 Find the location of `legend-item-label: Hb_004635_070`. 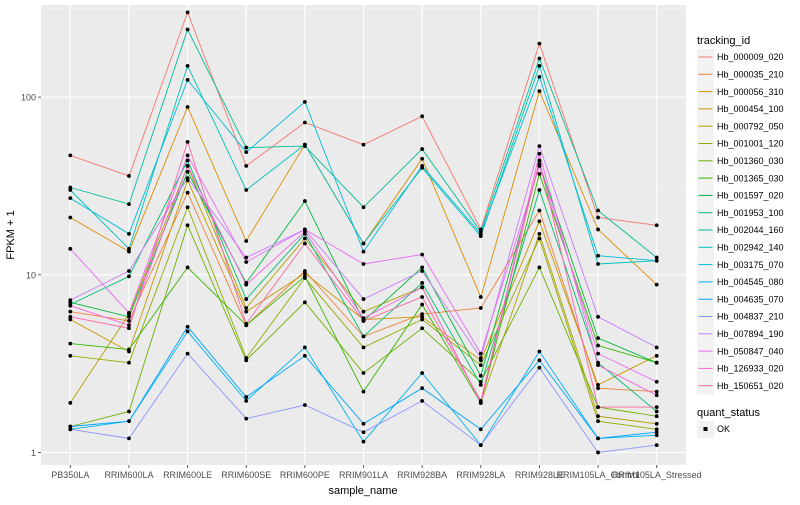

legend-item-label: Hb_004635_070 is located at coordinates (750, 299).